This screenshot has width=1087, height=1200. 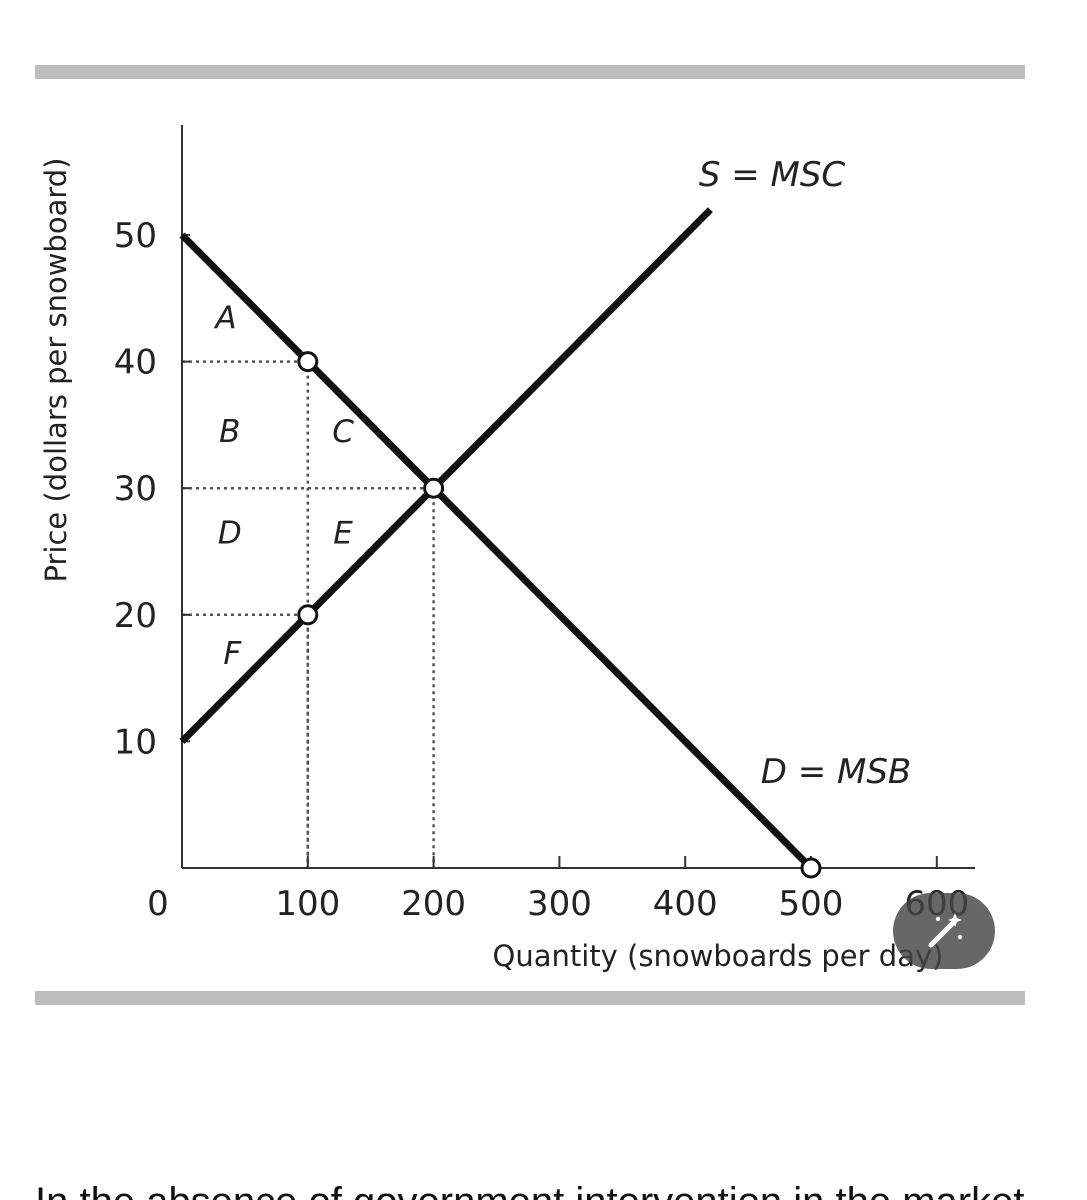 What do you see at coordinates (772, 175) in the screenshot?
I see `curve-label-0: S = MSC` at bounding box center [772, 175].